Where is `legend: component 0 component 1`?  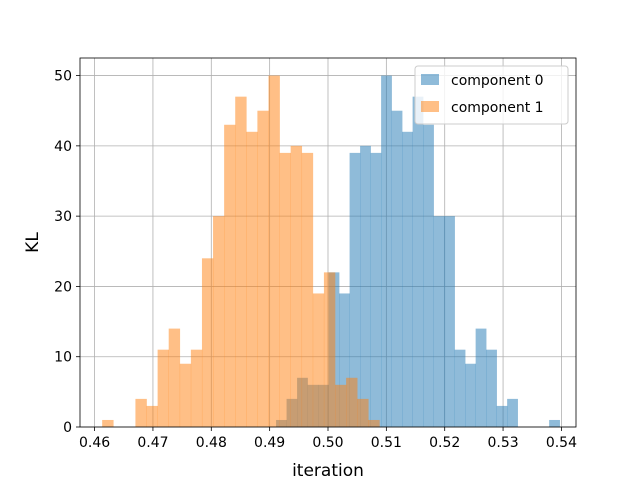
legend: component 0 component 1 is located at coordinates (491, 95).